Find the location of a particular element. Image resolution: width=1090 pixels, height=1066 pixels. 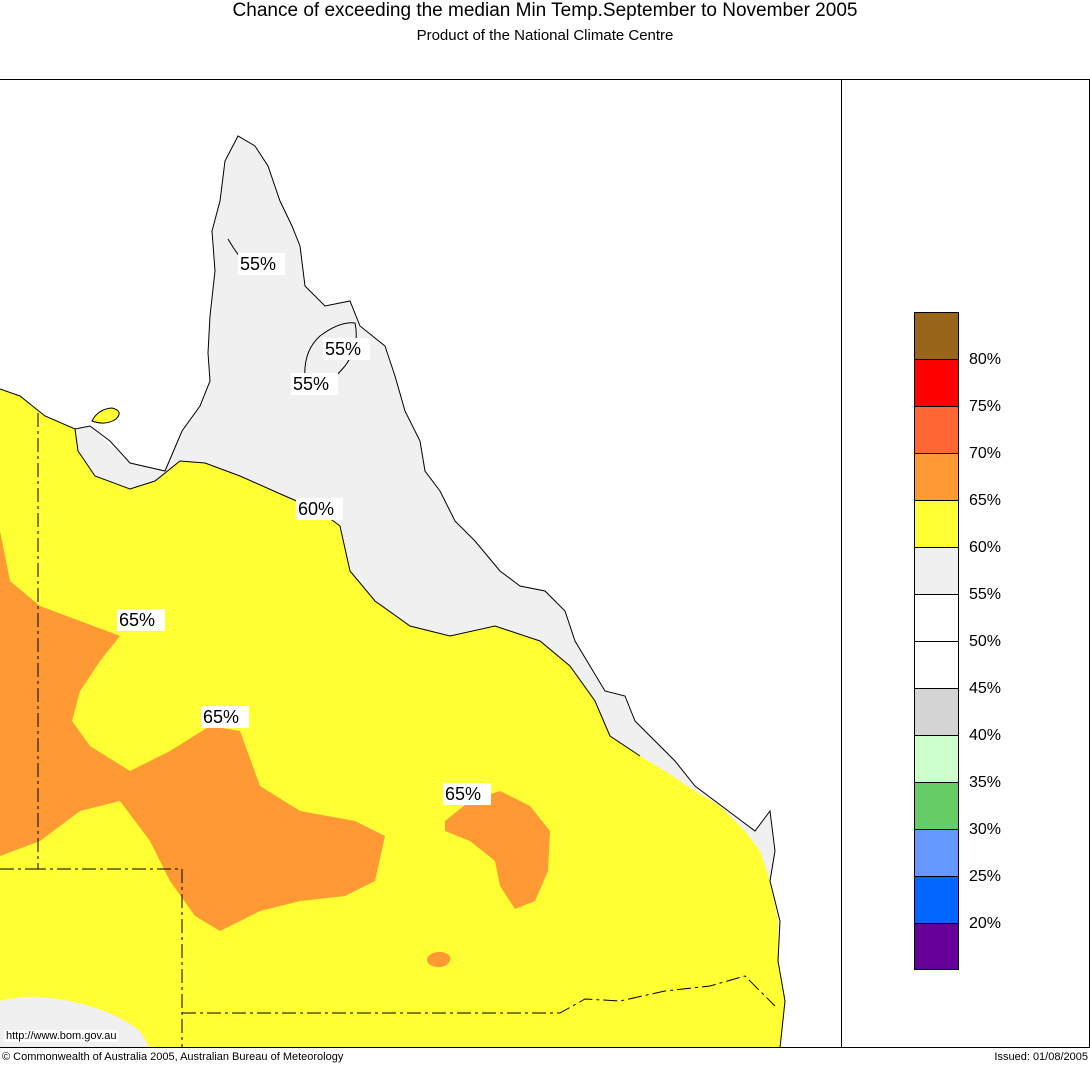

legend-label-40: 40% is located at coordinates (985, 735).